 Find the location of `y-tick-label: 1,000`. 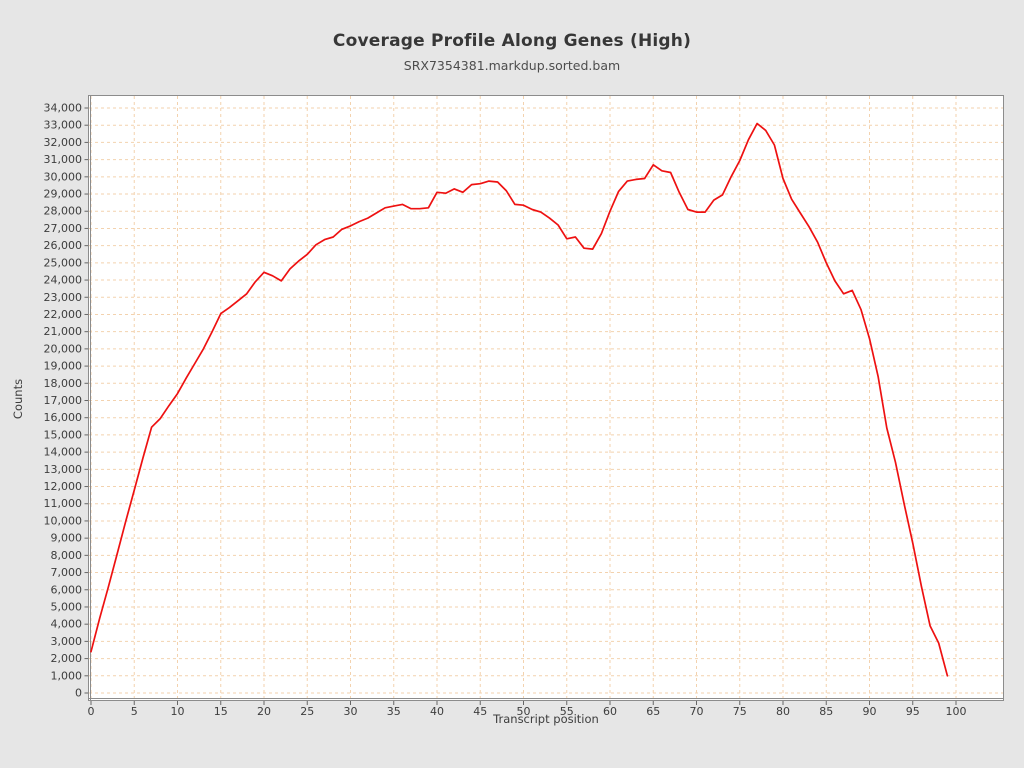

y-tick-label: 1,000 is located at coordinates (67, 675).